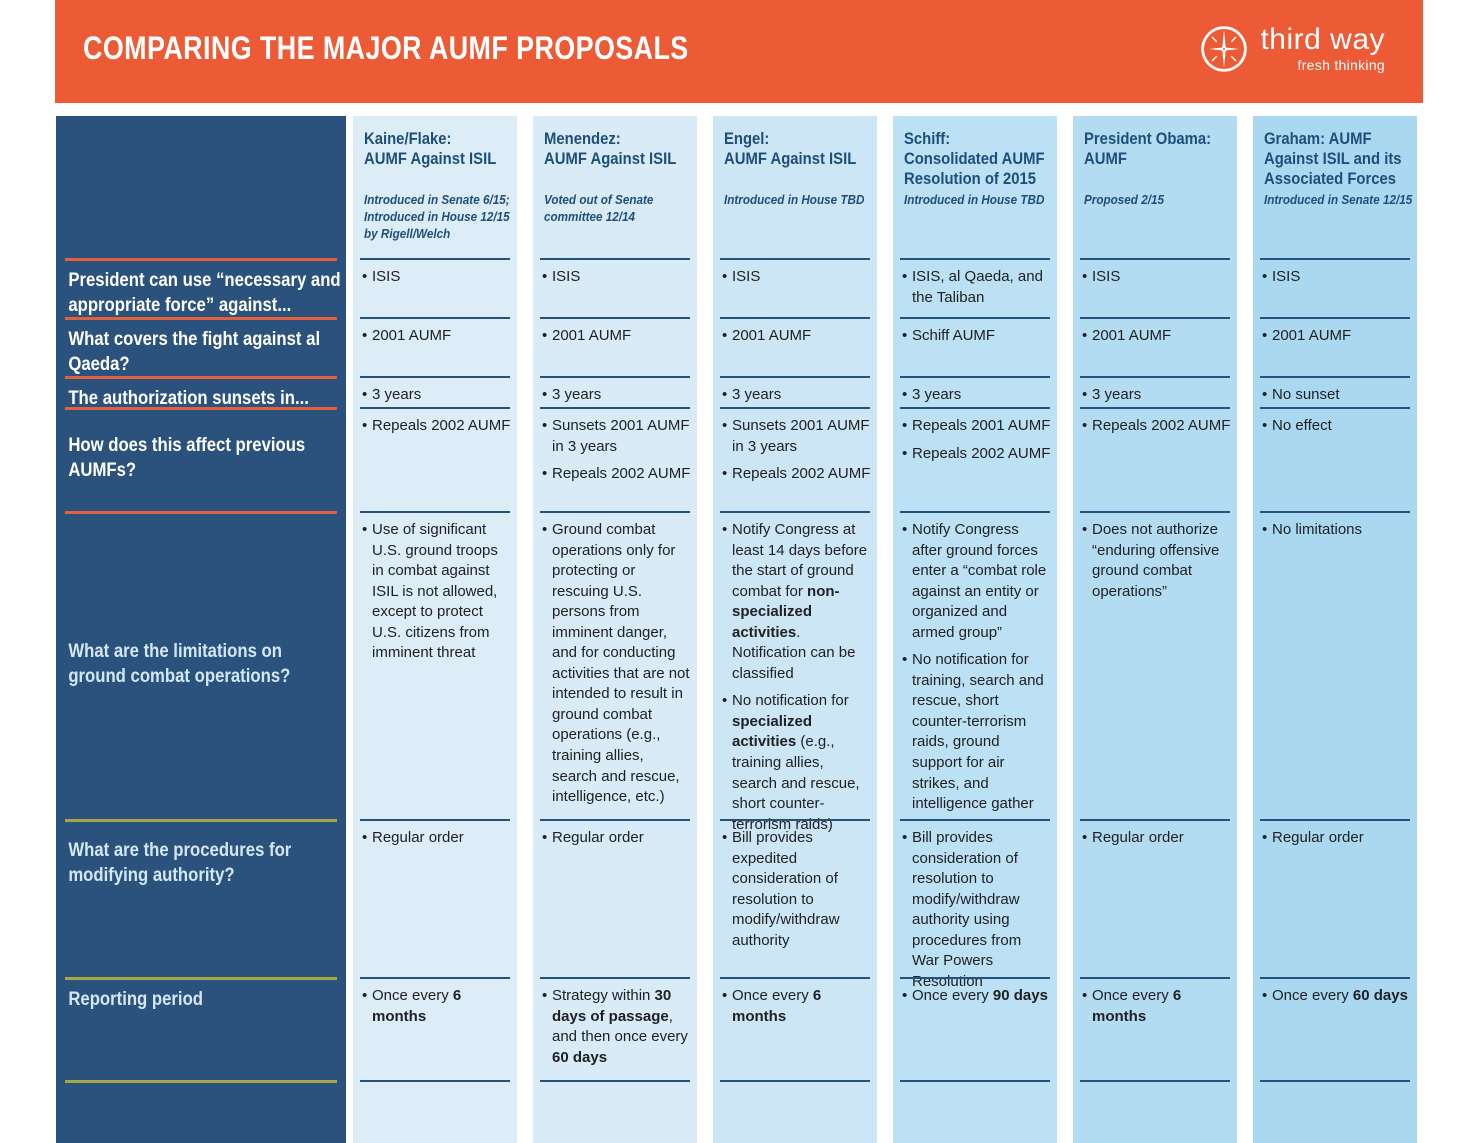 The height and width of the screenshot is (1143, 1480). Describe the element at coordinates (610, 149) in the screenshot. I see `column-title: Menendez: AUMF Against ISIL` at that location.